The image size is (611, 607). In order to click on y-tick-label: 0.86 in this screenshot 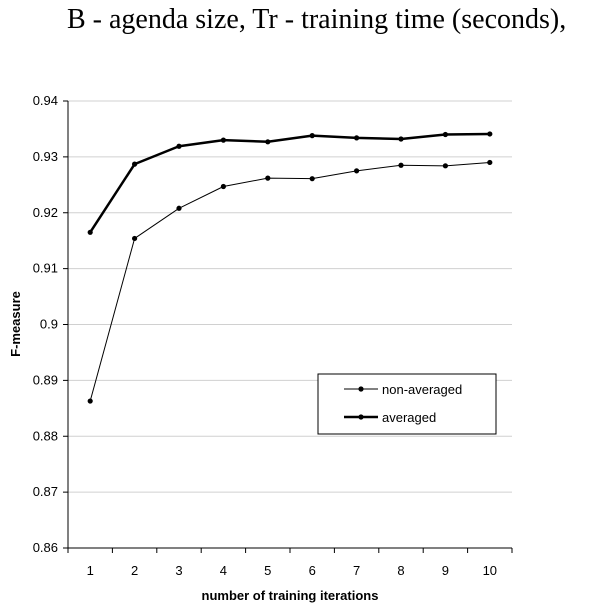, I will do `click(45, 547)`.